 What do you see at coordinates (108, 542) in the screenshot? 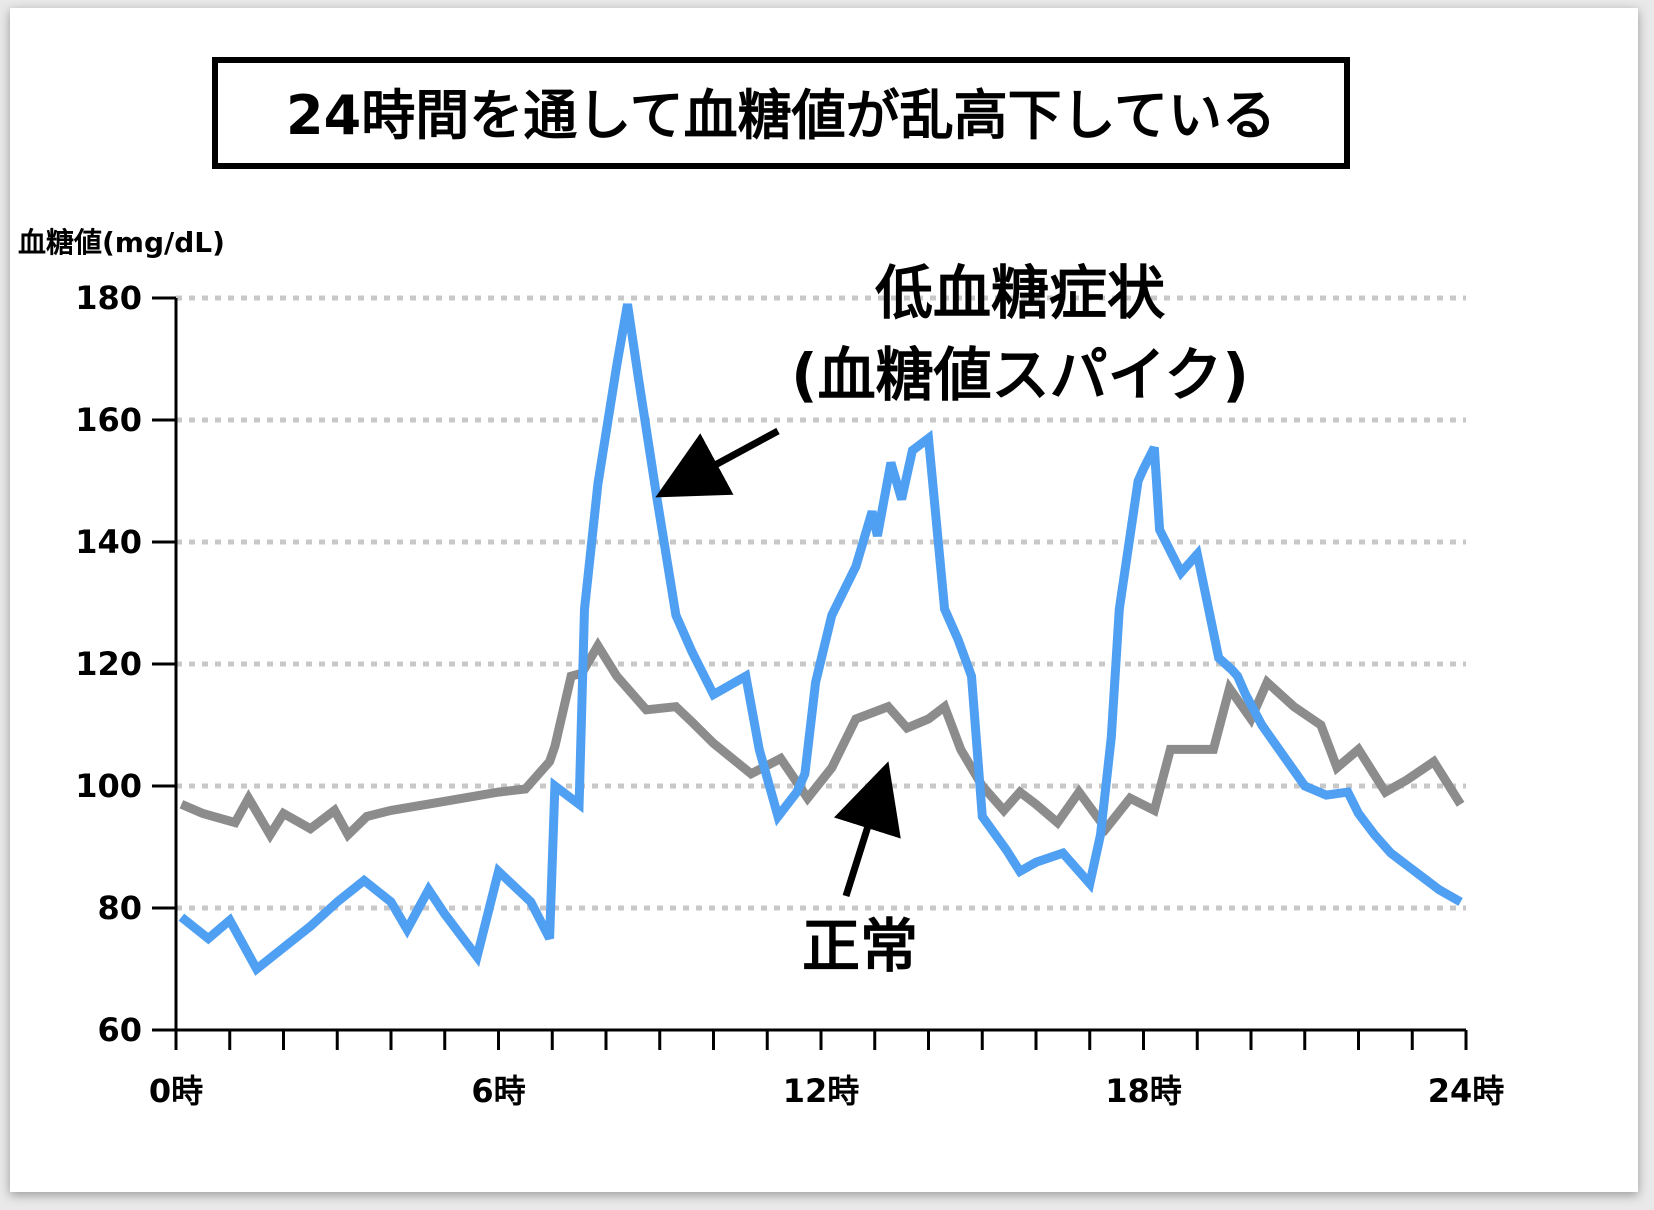
I see `y-tick-label: 140` at bounding box center [108, 542].